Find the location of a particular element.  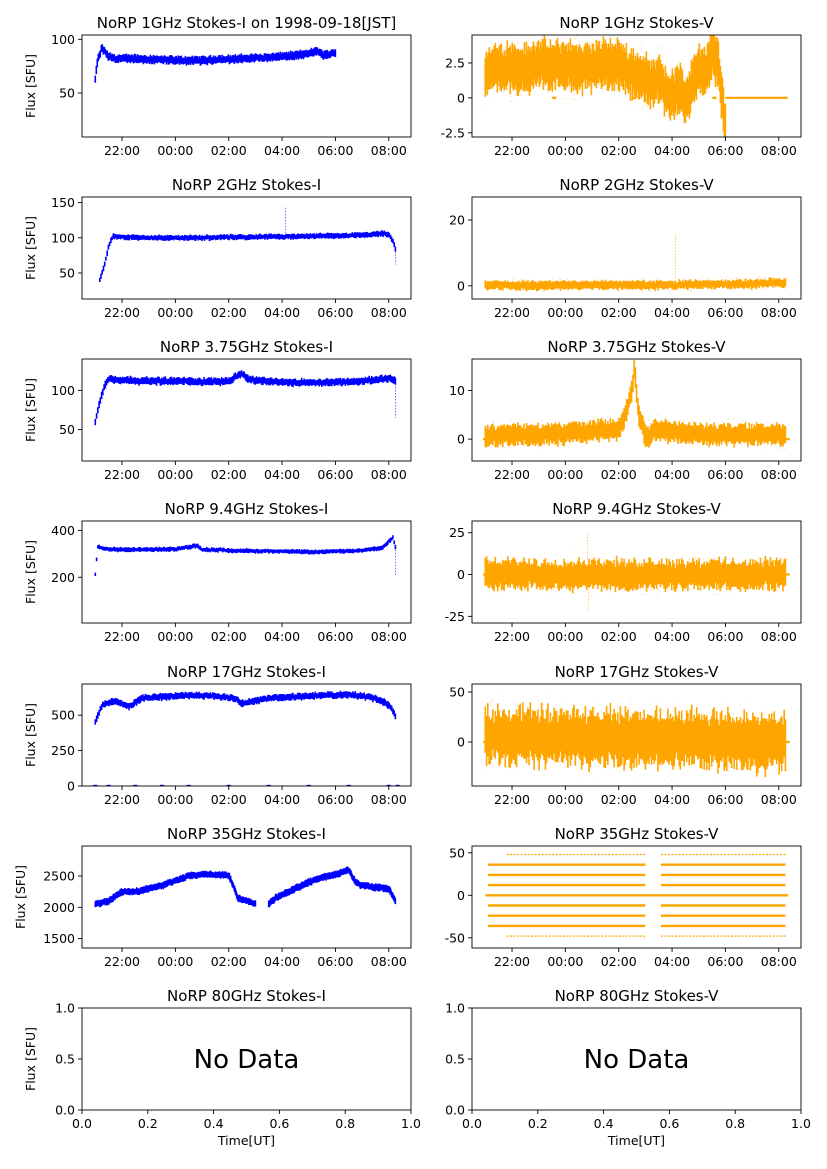

y-tick-label: 1.0 is located at coordinates (65, 1008).